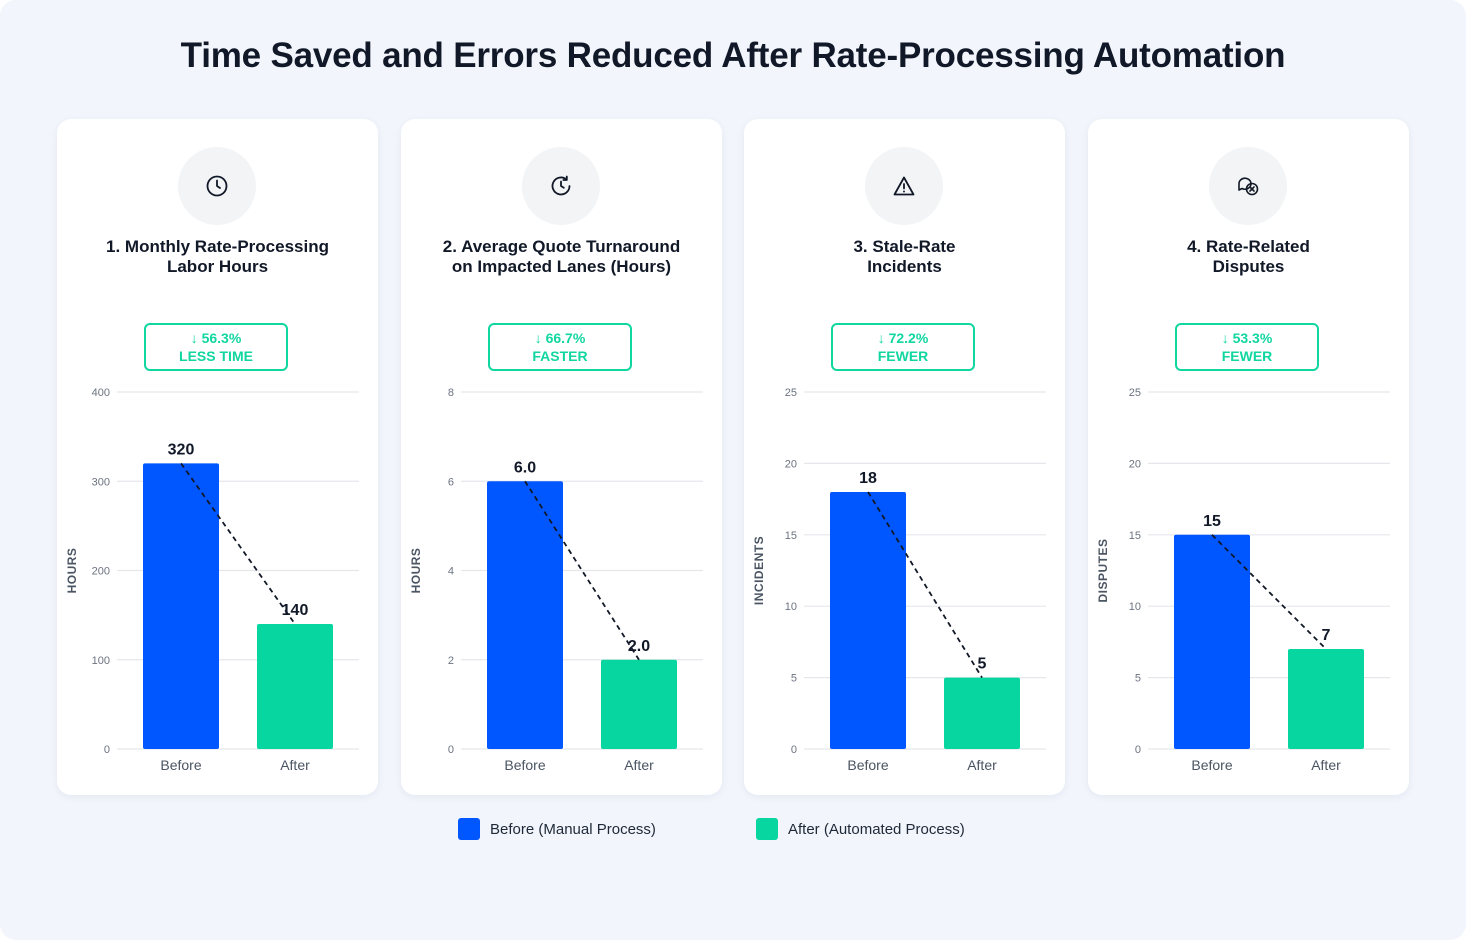 This screenshot has height=940, width=1466. What do you see at coordinates (903, 347) in the screenshot?
I see `change-badge: ↓ 72.2% FEWER` at bounding box center [903, 347].